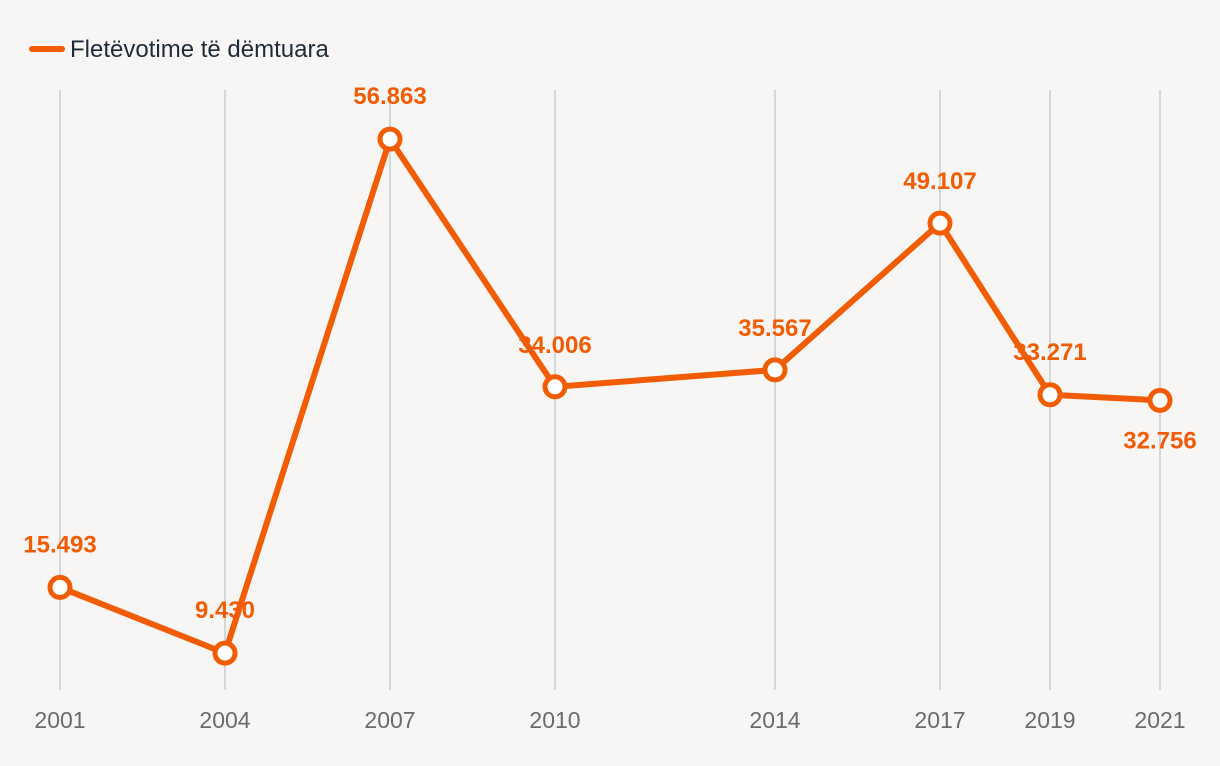 This screenshot has width=1220, height=766. What do you see at coordinates (555, 387) in the screenshot?
I see `data-point-2010` at bounding box center [555, 387].